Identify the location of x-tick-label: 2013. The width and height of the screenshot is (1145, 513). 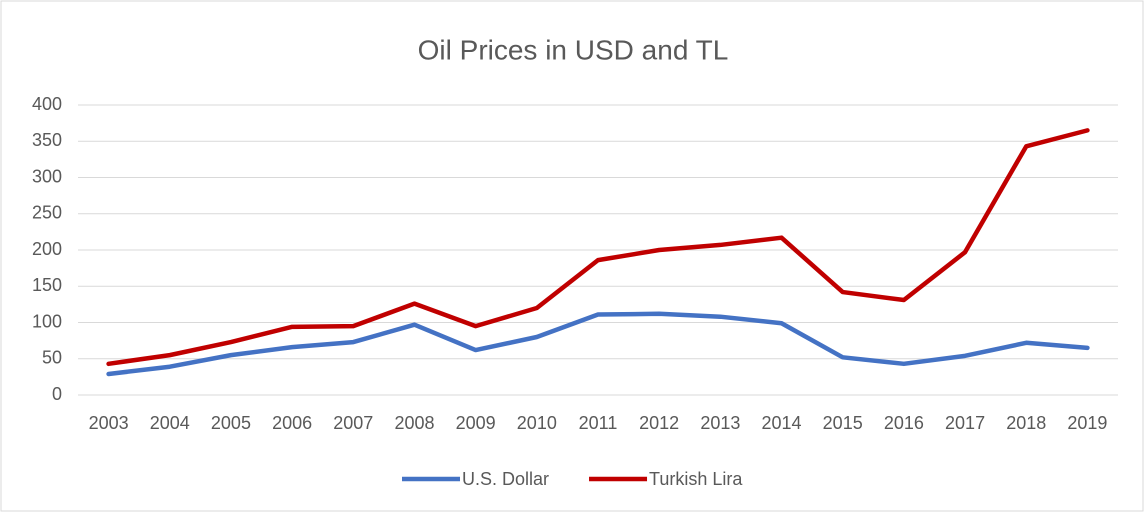
(720, 423).